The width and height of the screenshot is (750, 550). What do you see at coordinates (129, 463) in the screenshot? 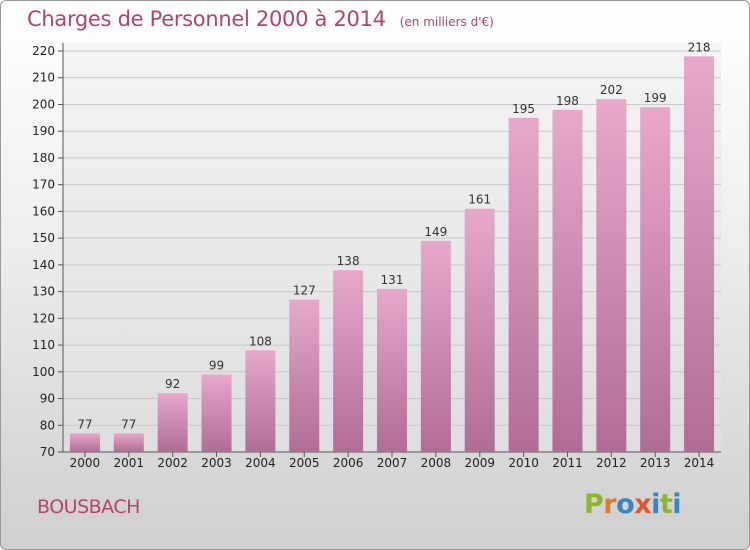
I see `x-tick-label: 2001` at bounding box center [129, 463].